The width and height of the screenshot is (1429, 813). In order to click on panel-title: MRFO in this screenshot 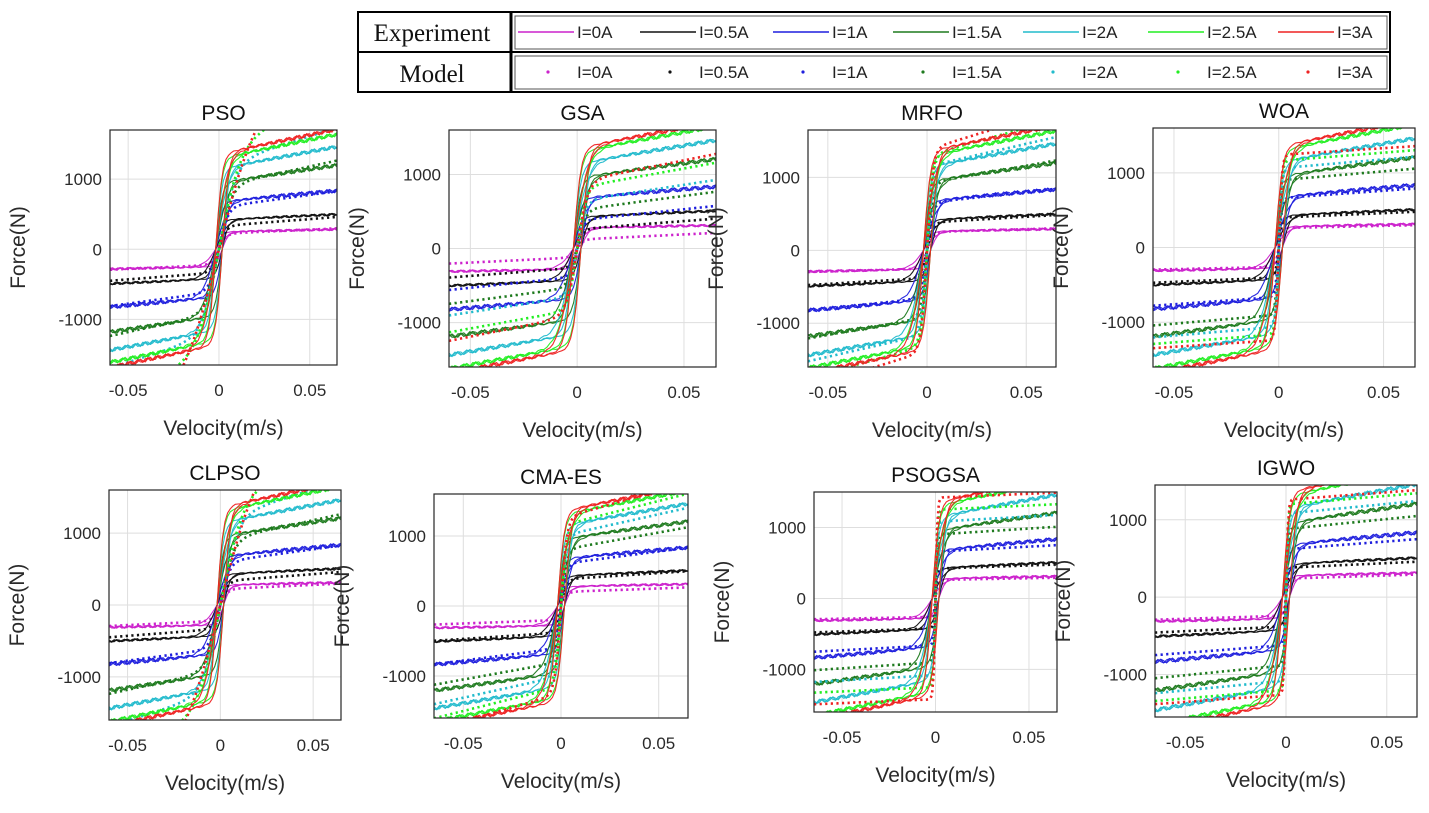, I will do `click(932, 113)`.